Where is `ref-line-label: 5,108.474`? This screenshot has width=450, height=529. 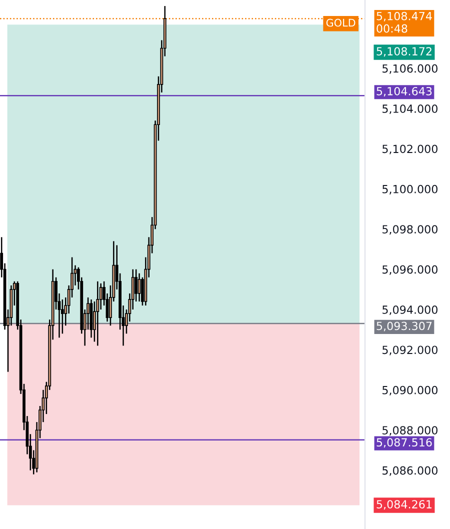
ref-line-label: 5,108.474 is located at coordinates (404, 17).